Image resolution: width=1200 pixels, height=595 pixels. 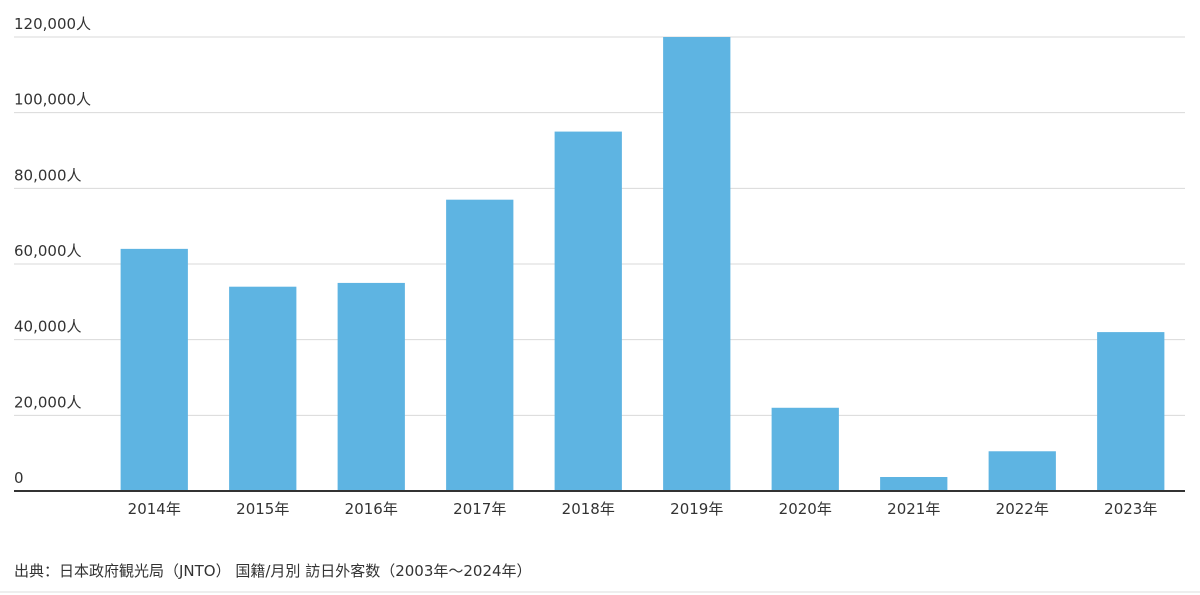 I want to click on x-tick-label: 2020年, so click(x=805, y=509).